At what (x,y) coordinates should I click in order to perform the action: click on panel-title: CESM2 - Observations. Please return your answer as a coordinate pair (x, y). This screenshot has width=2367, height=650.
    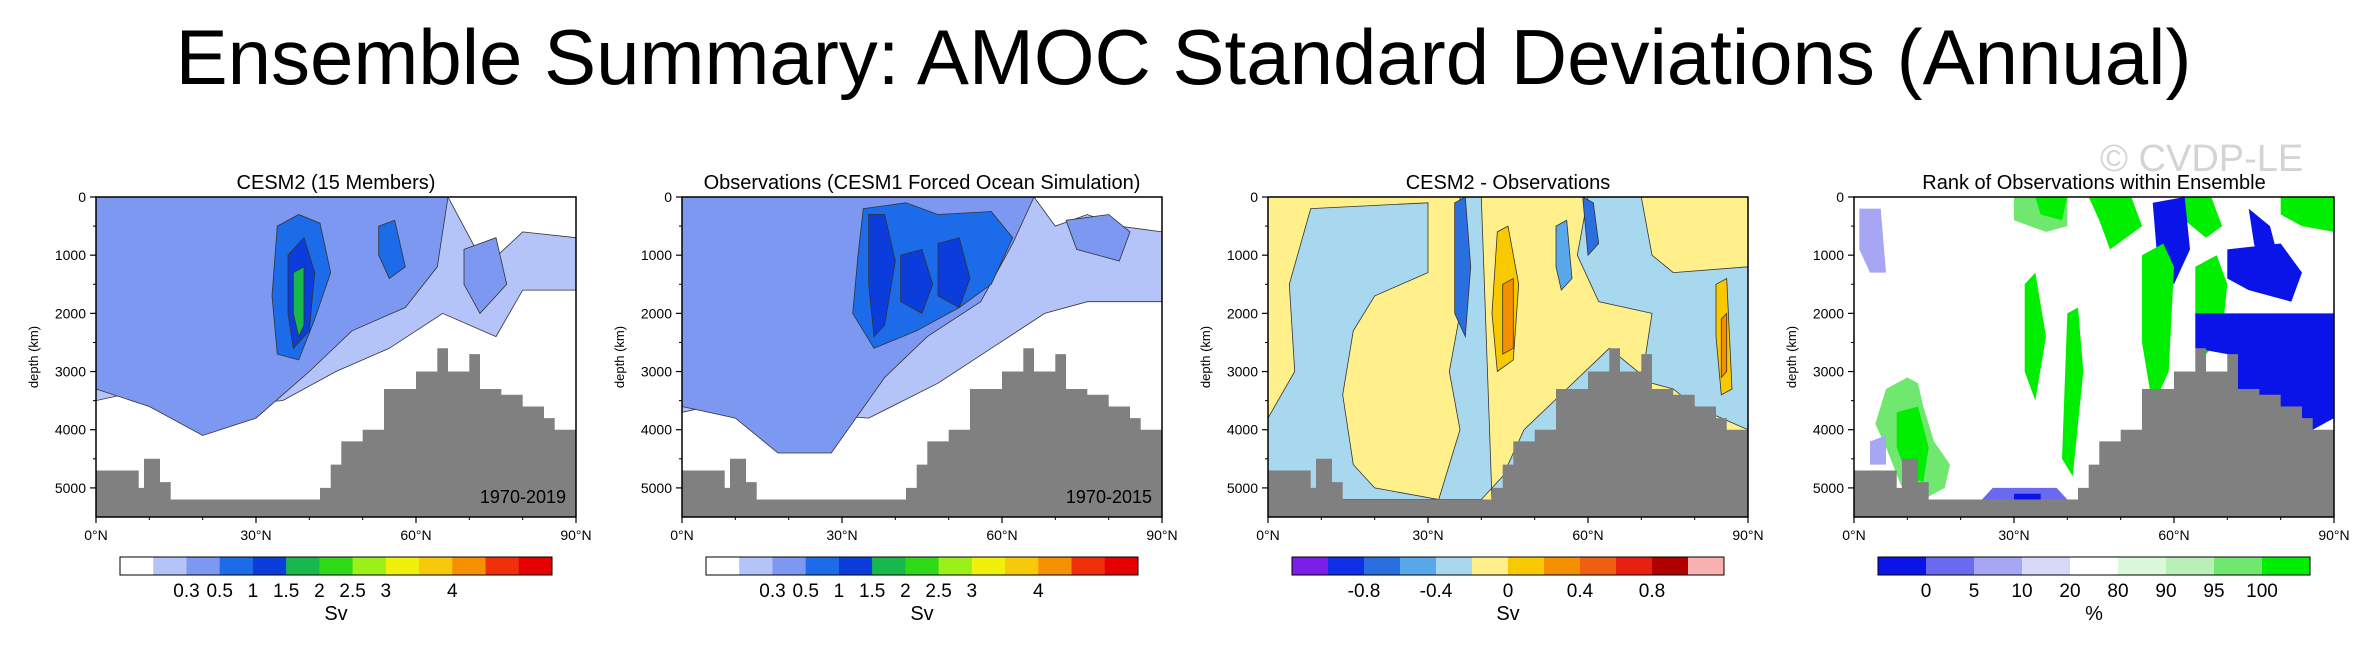
    Looking at the image, I should click on (1508, 183).